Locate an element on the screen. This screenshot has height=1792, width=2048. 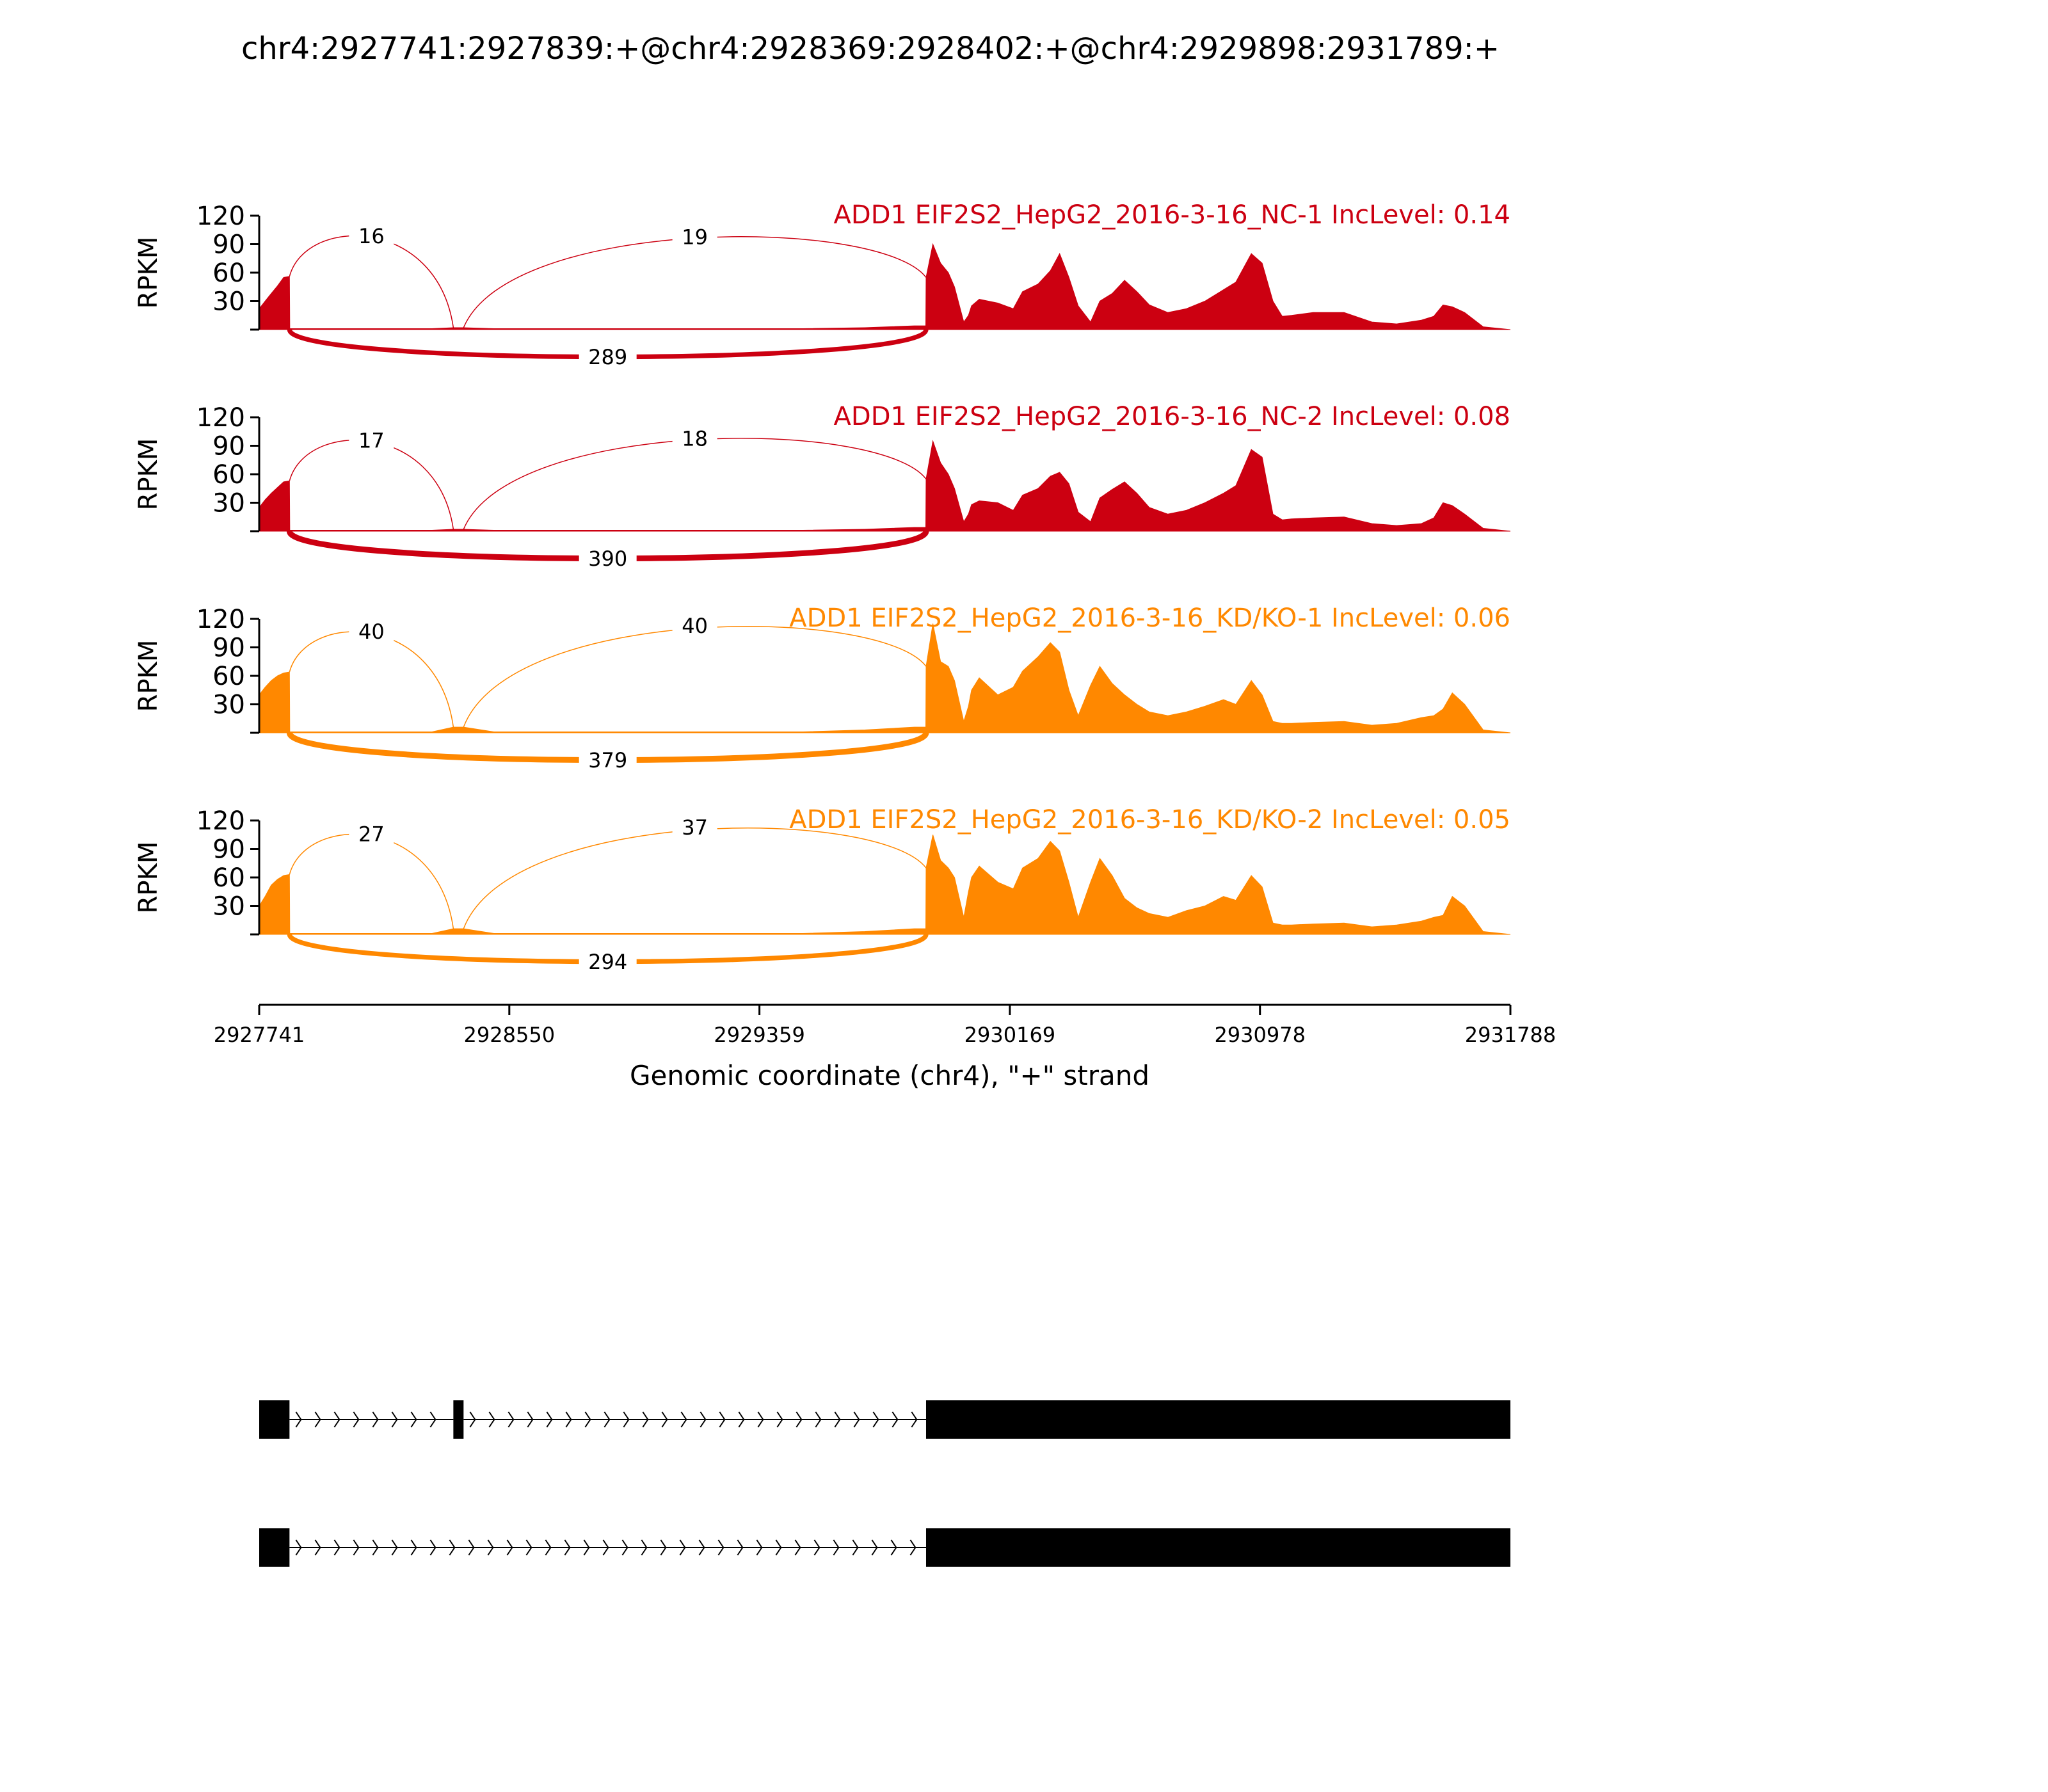
junction-count: 19 is located at coordinates (695, 237).